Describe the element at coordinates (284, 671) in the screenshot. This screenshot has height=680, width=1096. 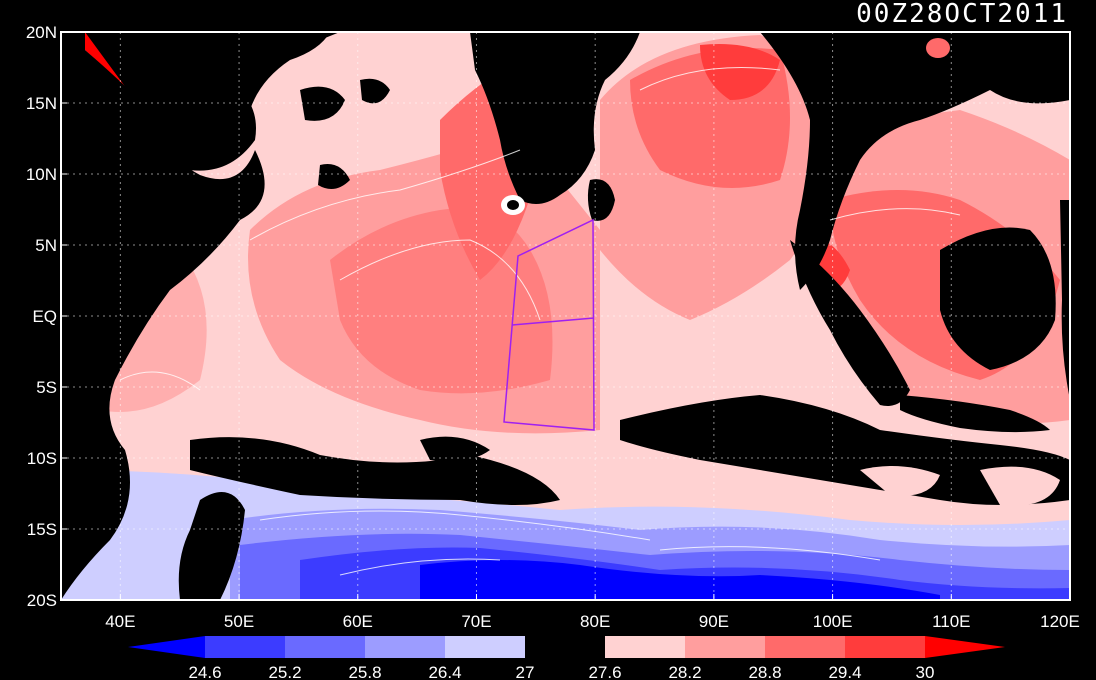
I see `colorbar-label: 25.2` at that location.